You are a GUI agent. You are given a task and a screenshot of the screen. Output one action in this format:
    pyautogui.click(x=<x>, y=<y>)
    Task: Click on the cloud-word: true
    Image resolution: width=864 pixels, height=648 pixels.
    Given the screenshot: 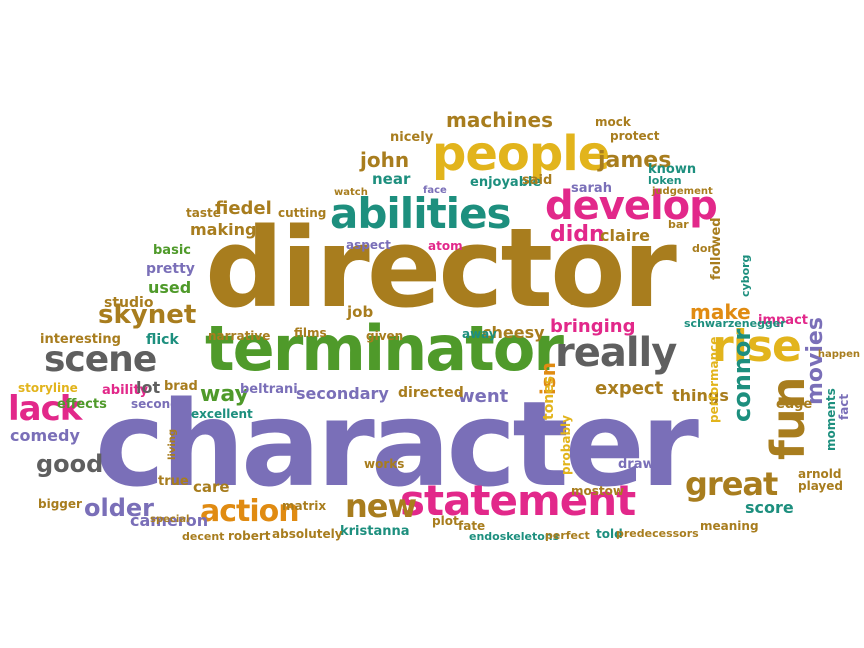 What is the action you would take?
    pyautogui.click(x=173, y=481)
    